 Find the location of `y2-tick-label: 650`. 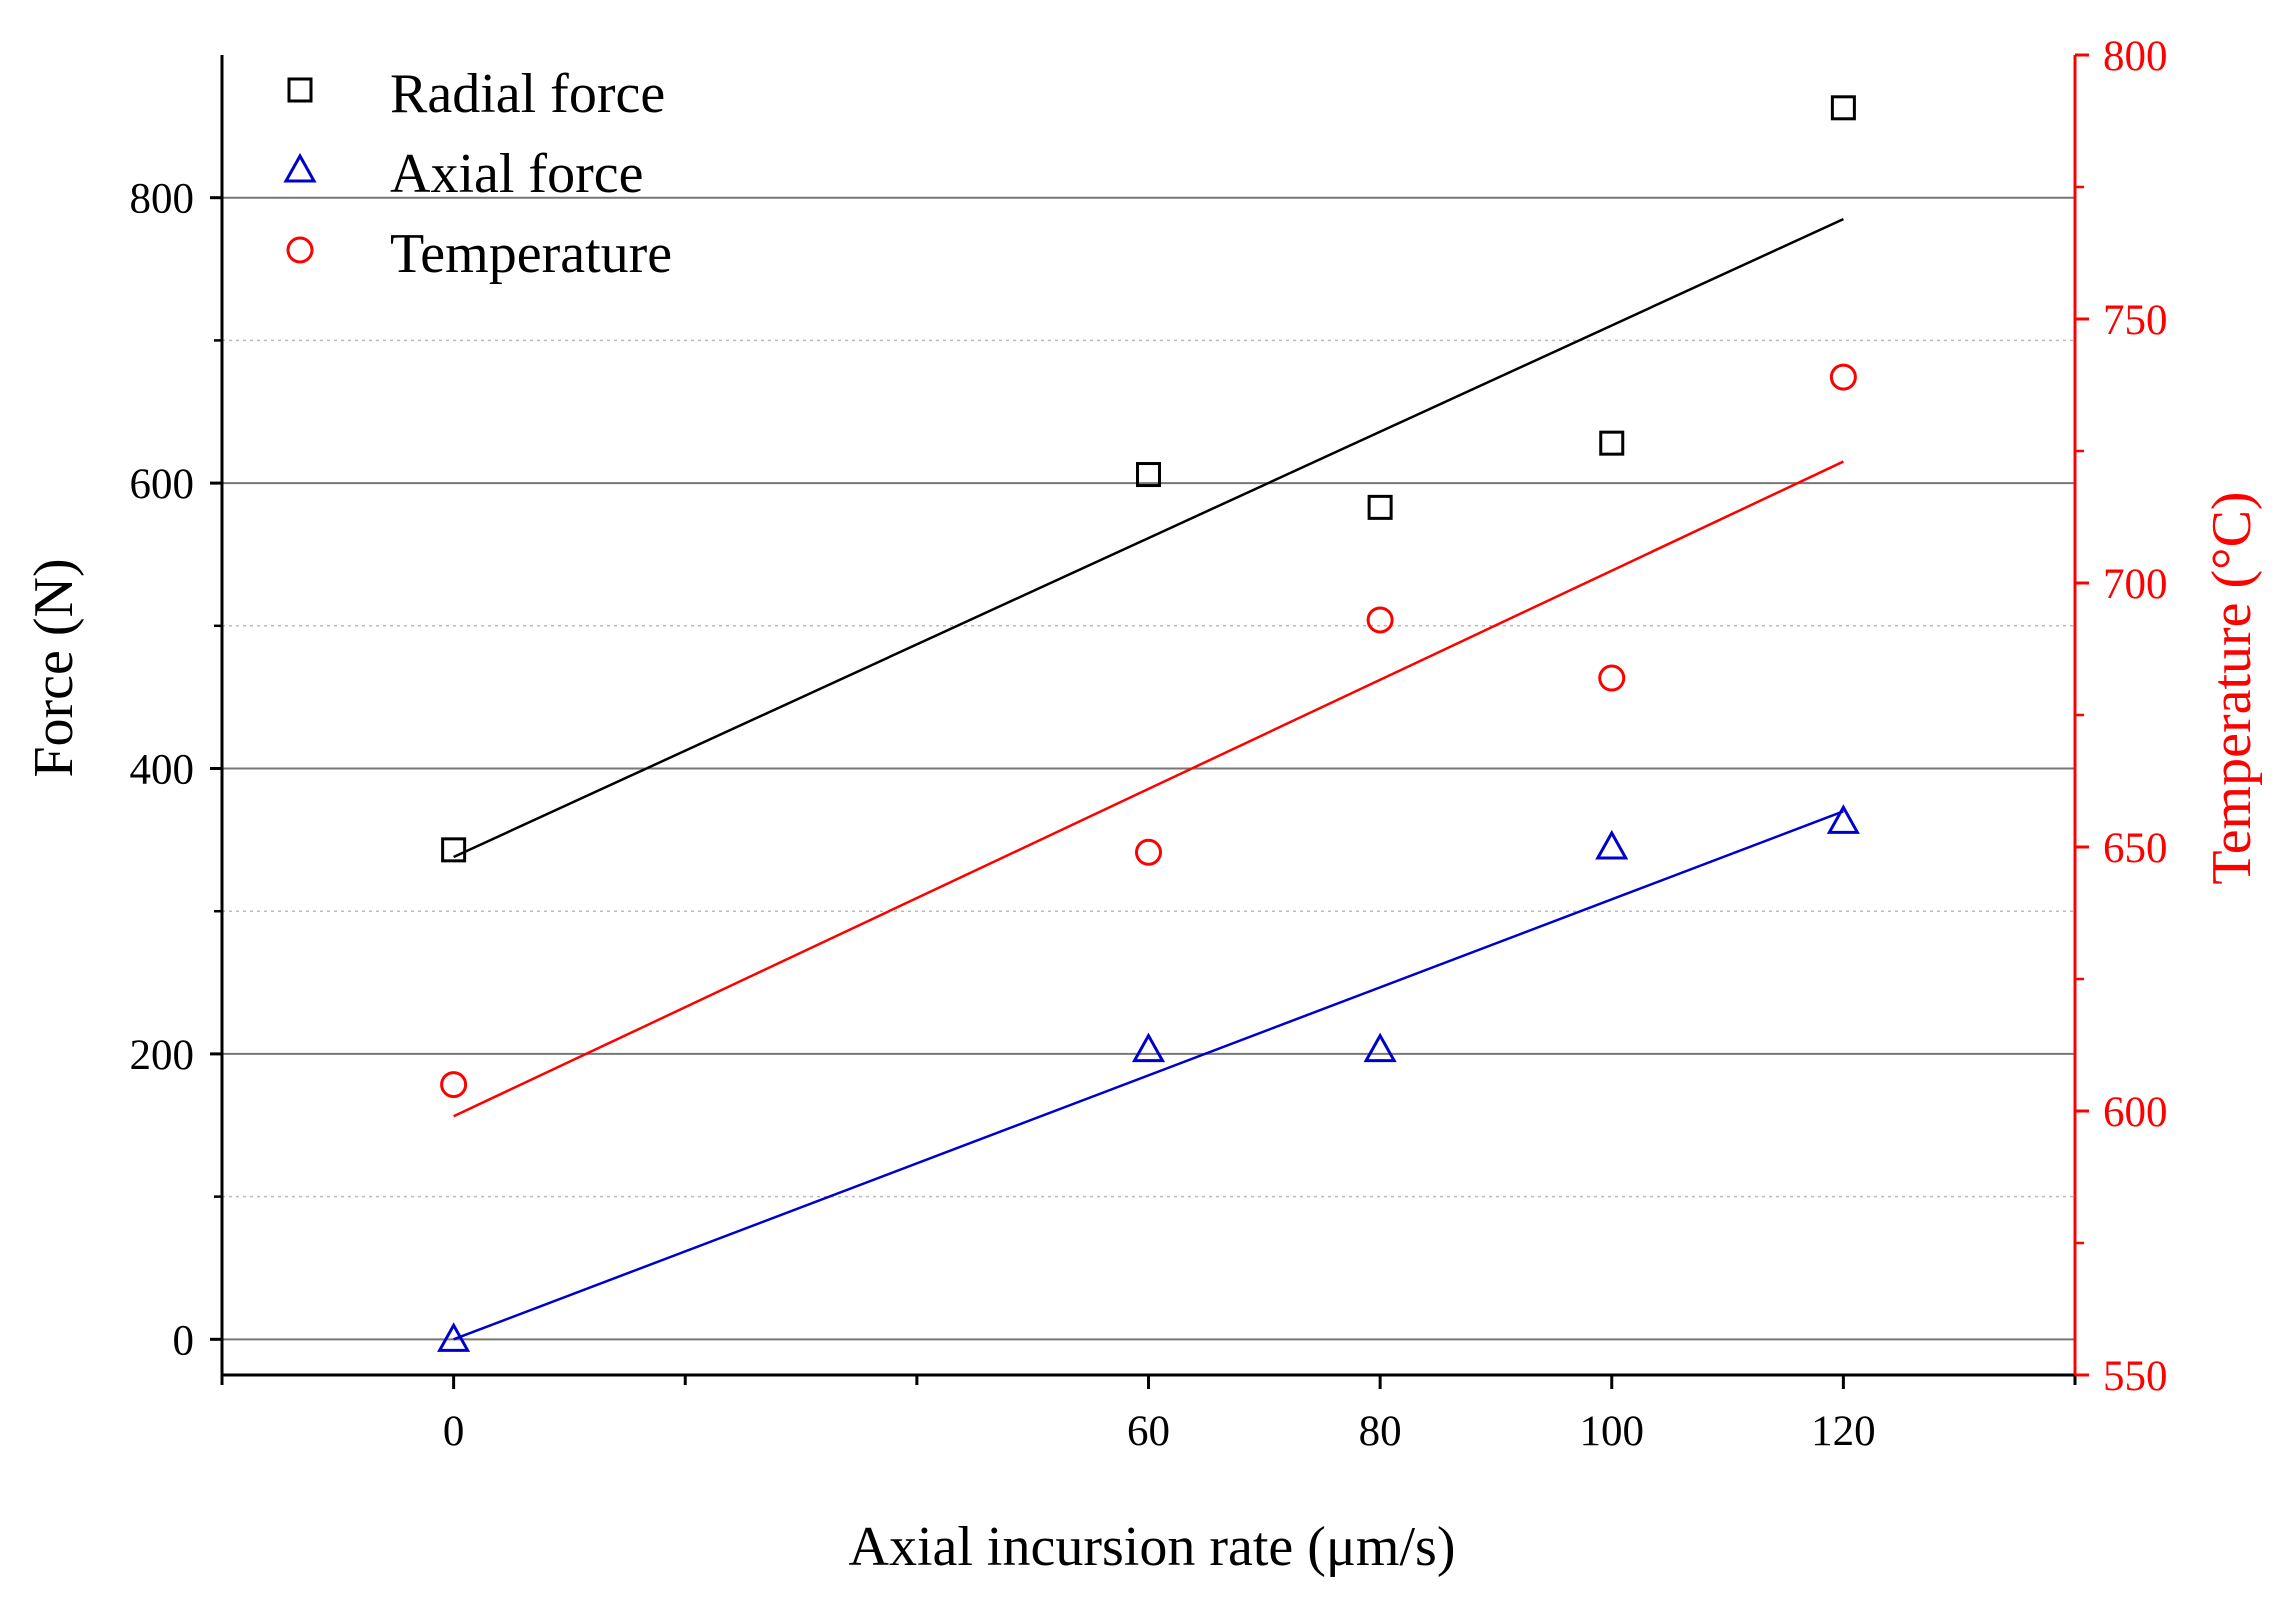

y2-tick-label: 650 is located at coordinates (2135, 848).